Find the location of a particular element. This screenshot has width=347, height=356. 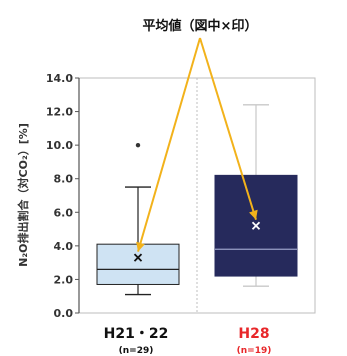

y-tick-label: 2.0 is located at coordinates (64, 279).